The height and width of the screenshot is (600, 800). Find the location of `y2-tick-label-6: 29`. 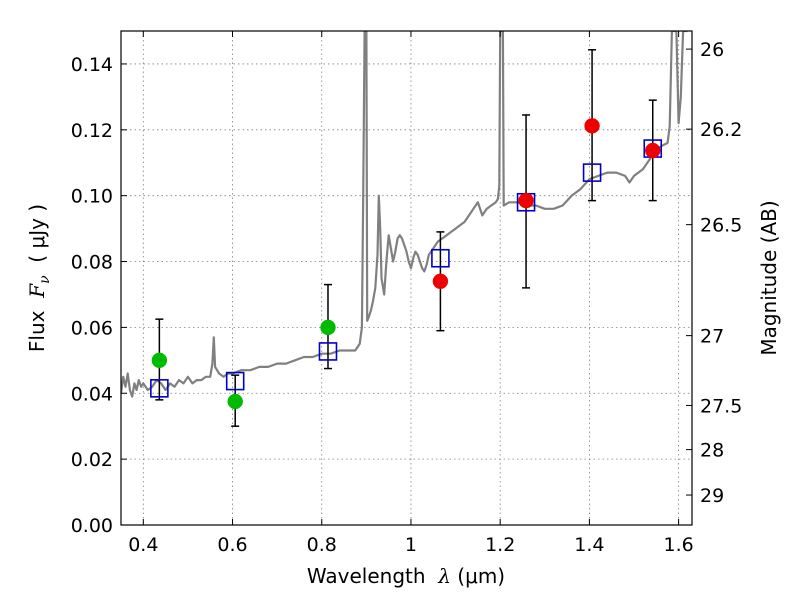

y2-tick-label-6: 29 is located at coordinates (712, 496).